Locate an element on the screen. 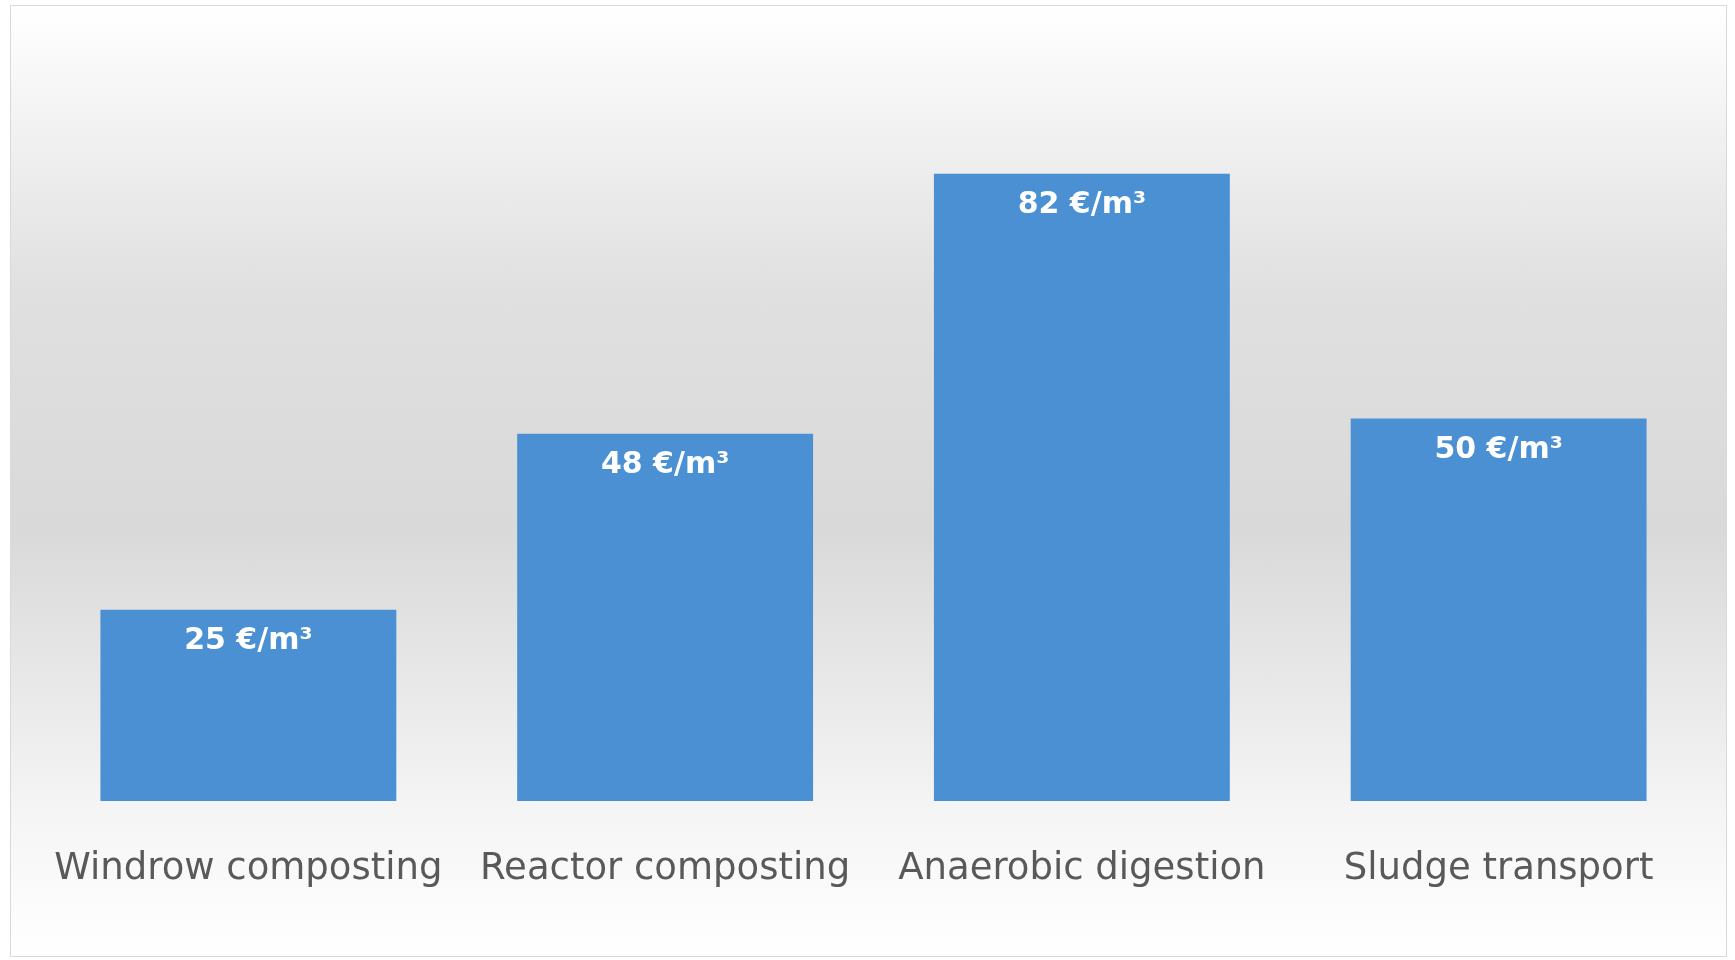 Image resolution: width=1735 pixels, height=960 pixels. data-label: 25 €/m³ is located at coordinates (248, 639).